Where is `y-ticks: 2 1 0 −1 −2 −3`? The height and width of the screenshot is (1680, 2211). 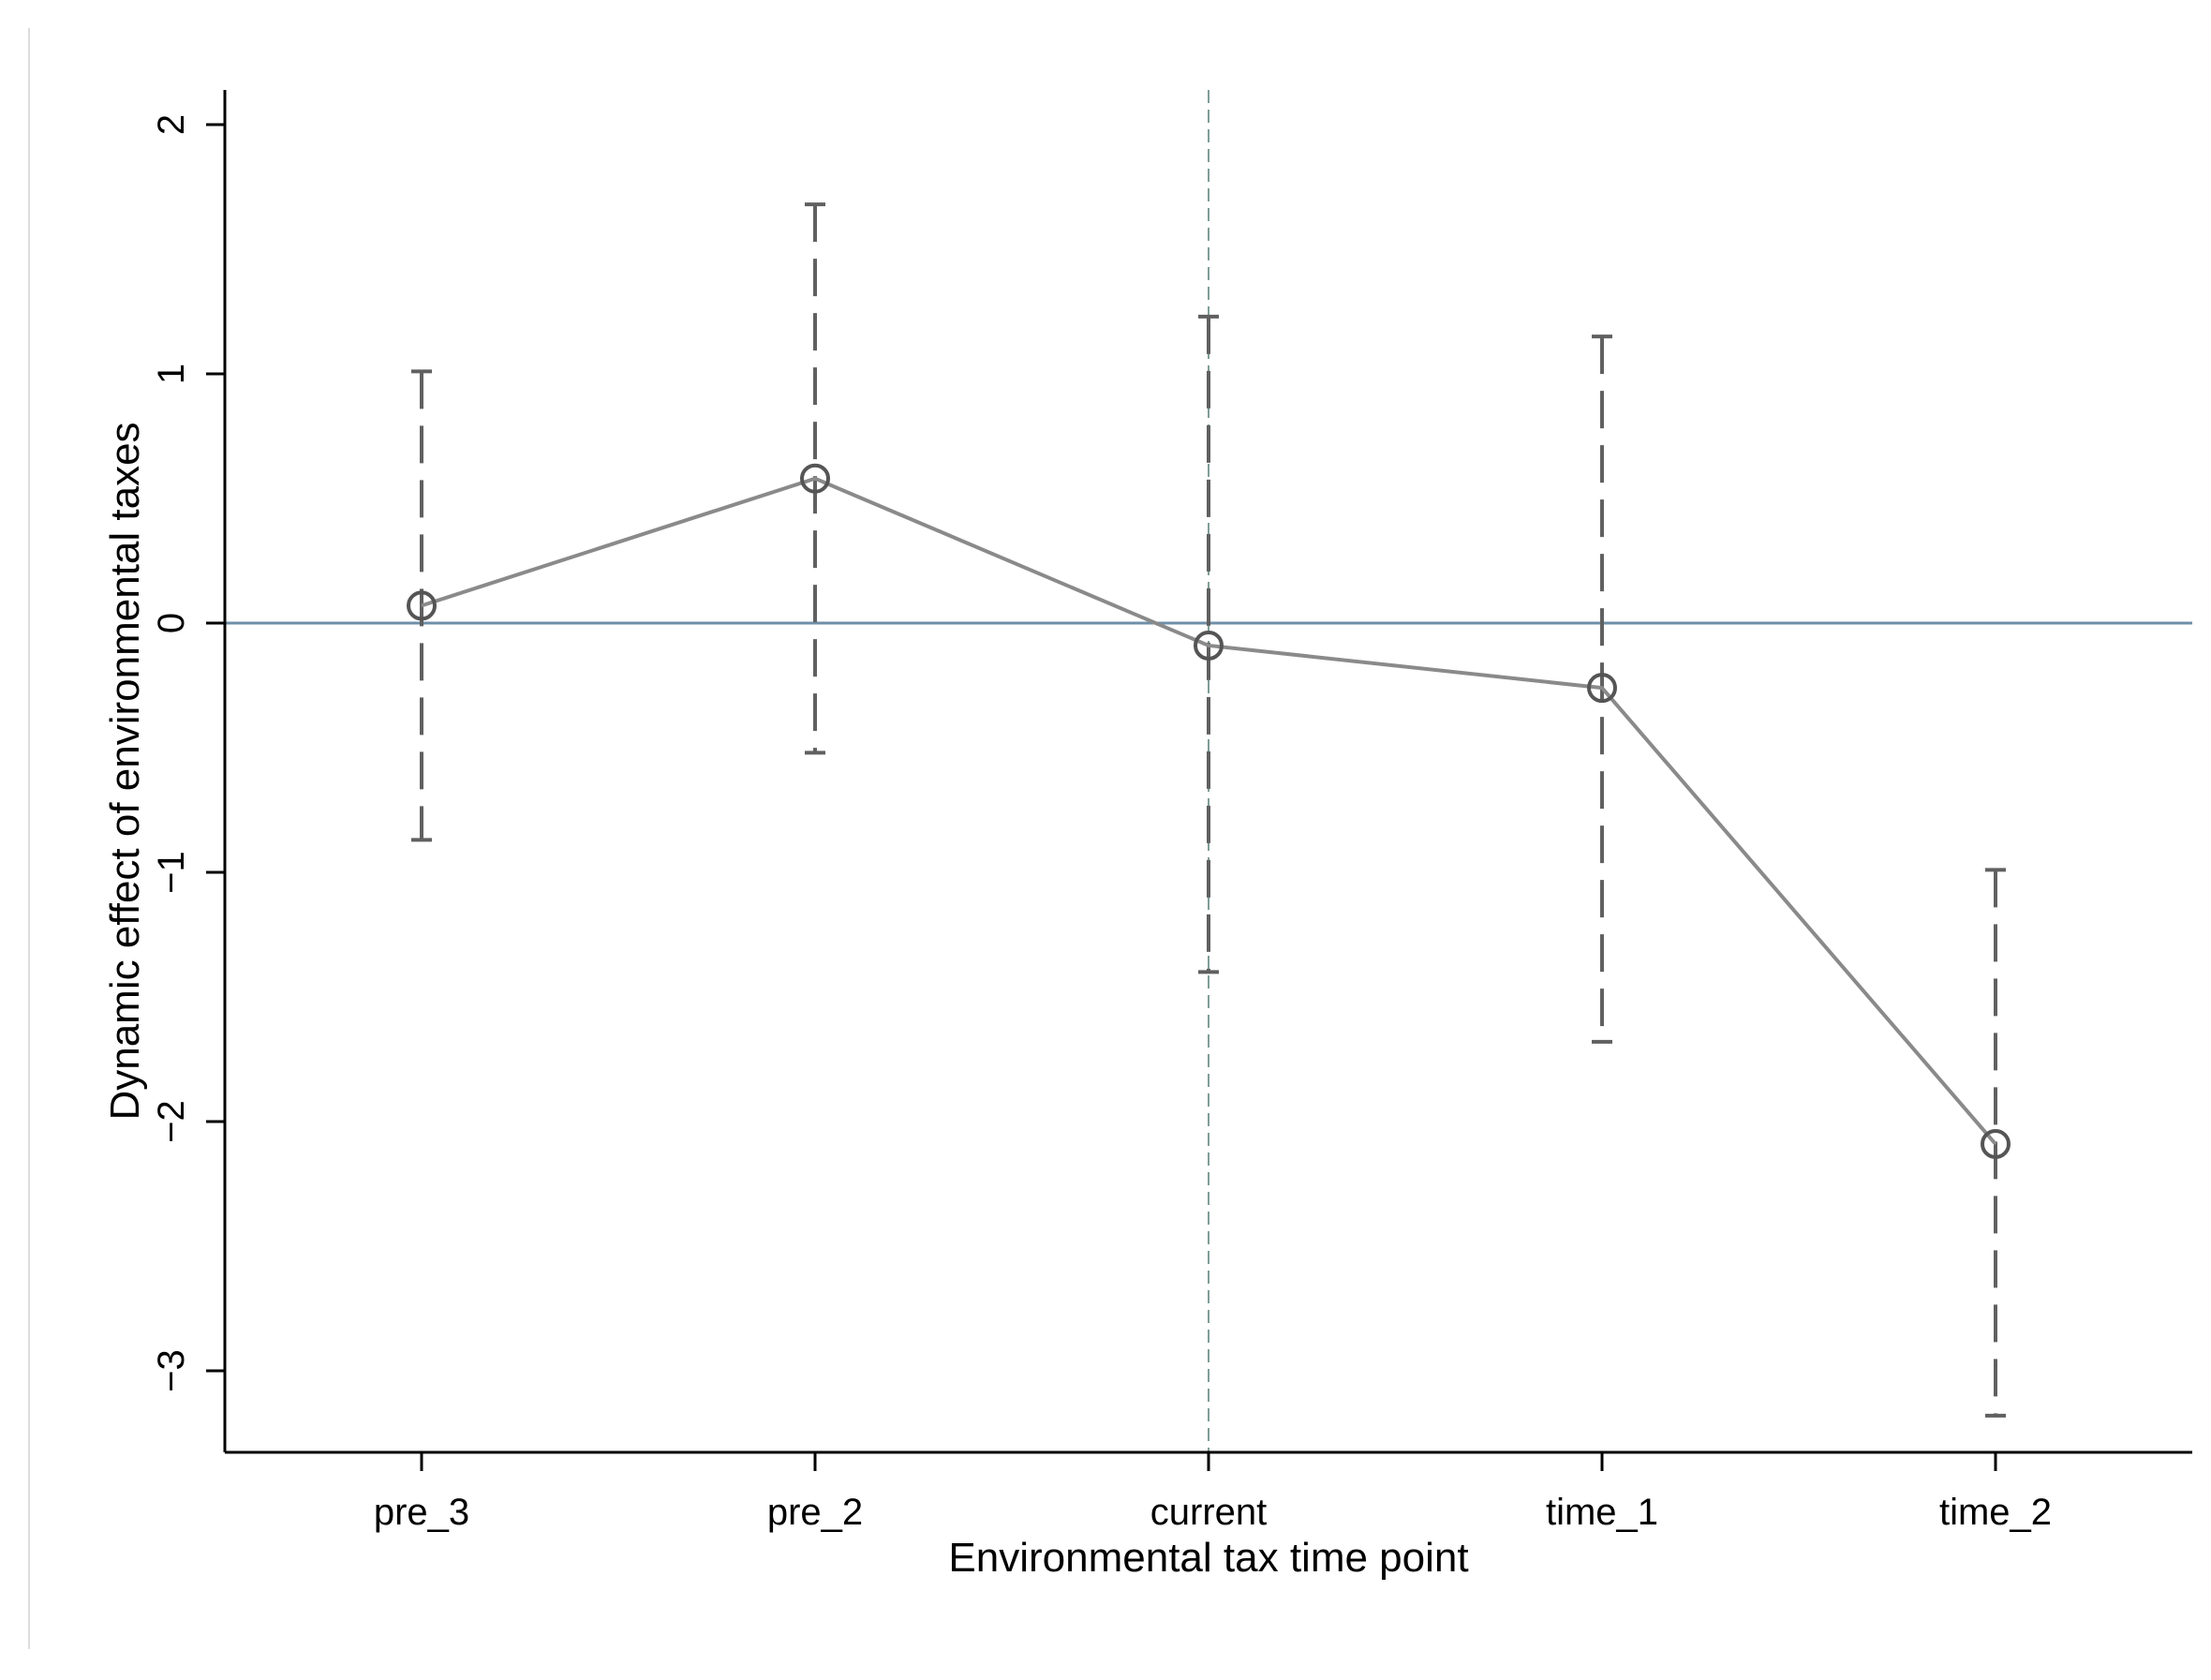
y-ticks: 2 1 0 −1 −2 −3 is located at coordinates (188, 753).